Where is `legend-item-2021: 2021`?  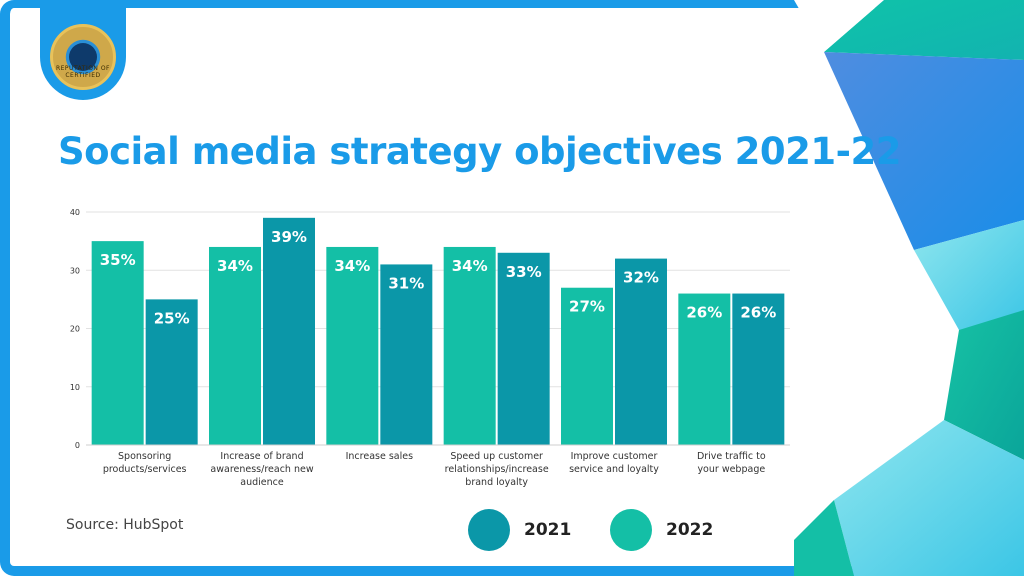
legend-item-2021: 2021 is located at coordinates (520, 530).